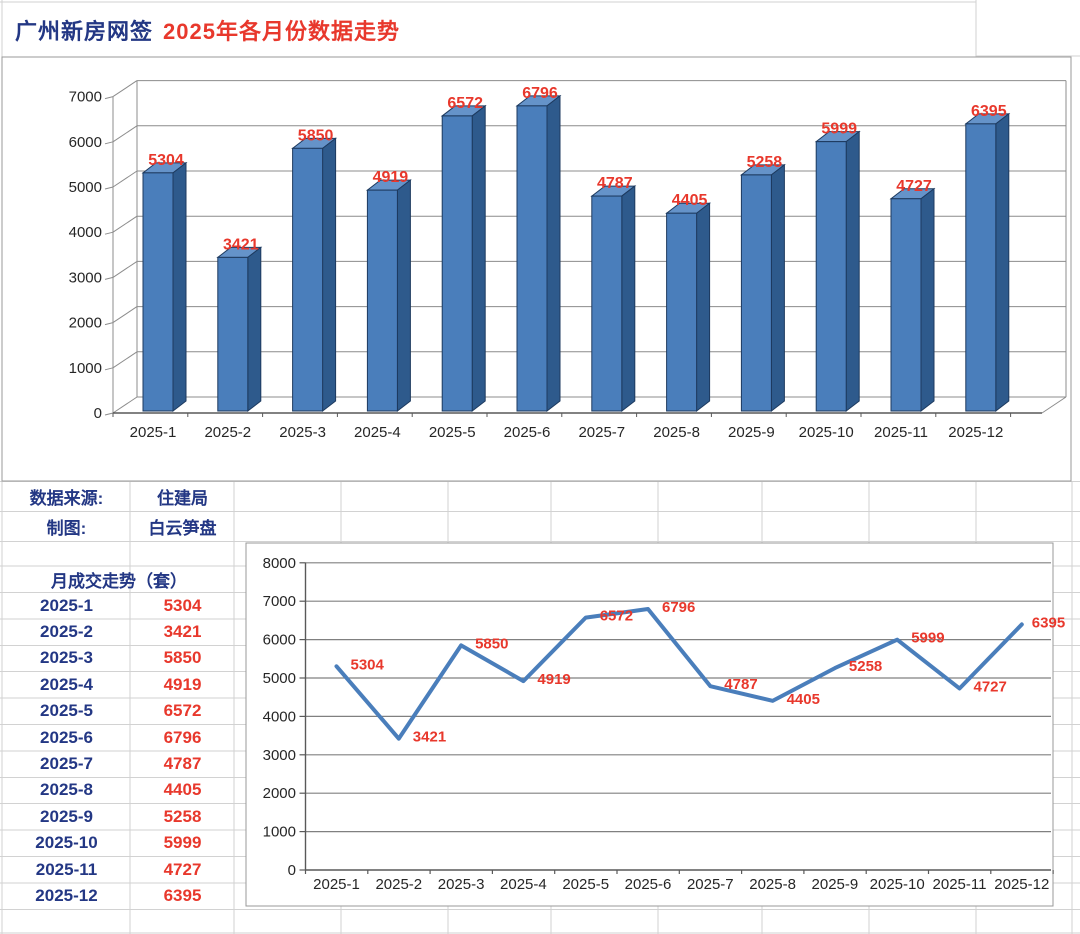  I want to click on value-cell: 5999, so click(182, 843).